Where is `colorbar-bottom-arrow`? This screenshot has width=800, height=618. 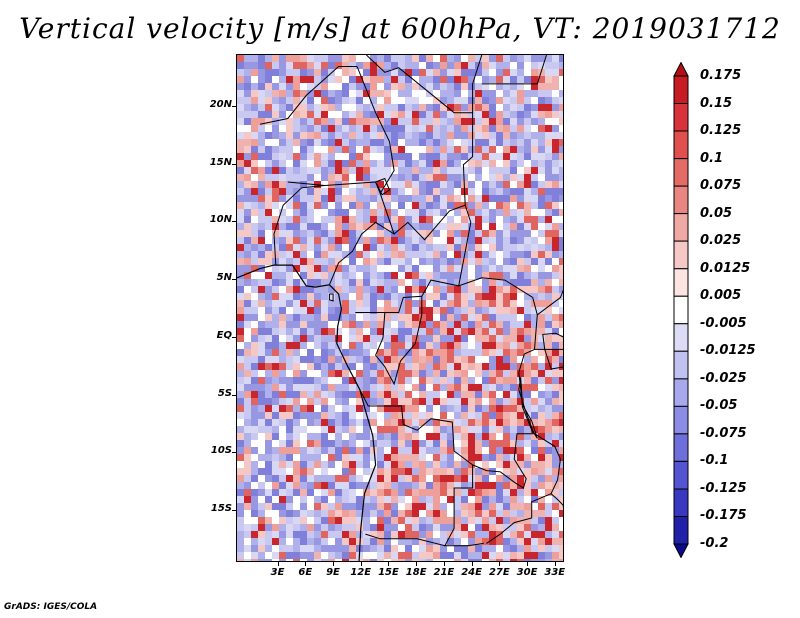 colorbar-bottom-arrow is located at coordinates (681, 550).